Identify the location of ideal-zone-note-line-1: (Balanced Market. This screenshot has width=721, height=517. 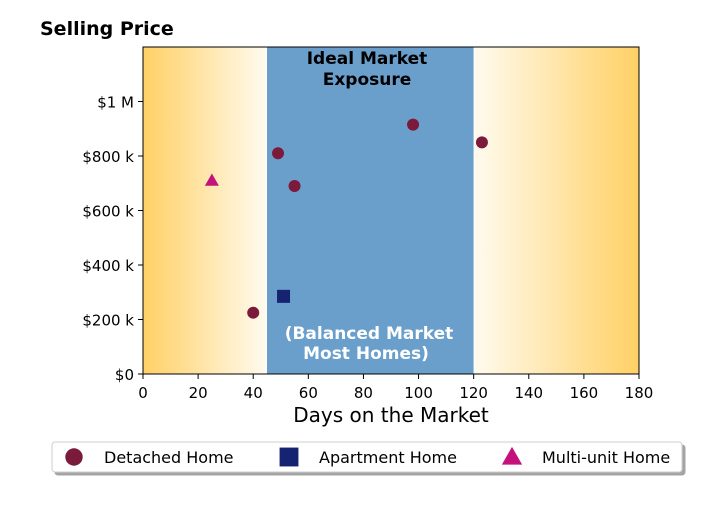
(369, 334).